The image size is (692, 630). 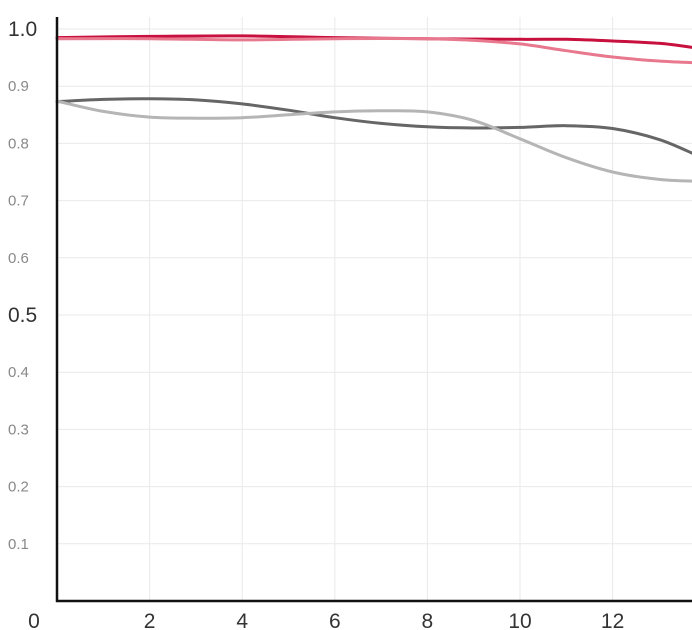 I want to click on x-tick-label: 0, so click(x=34, y=620).